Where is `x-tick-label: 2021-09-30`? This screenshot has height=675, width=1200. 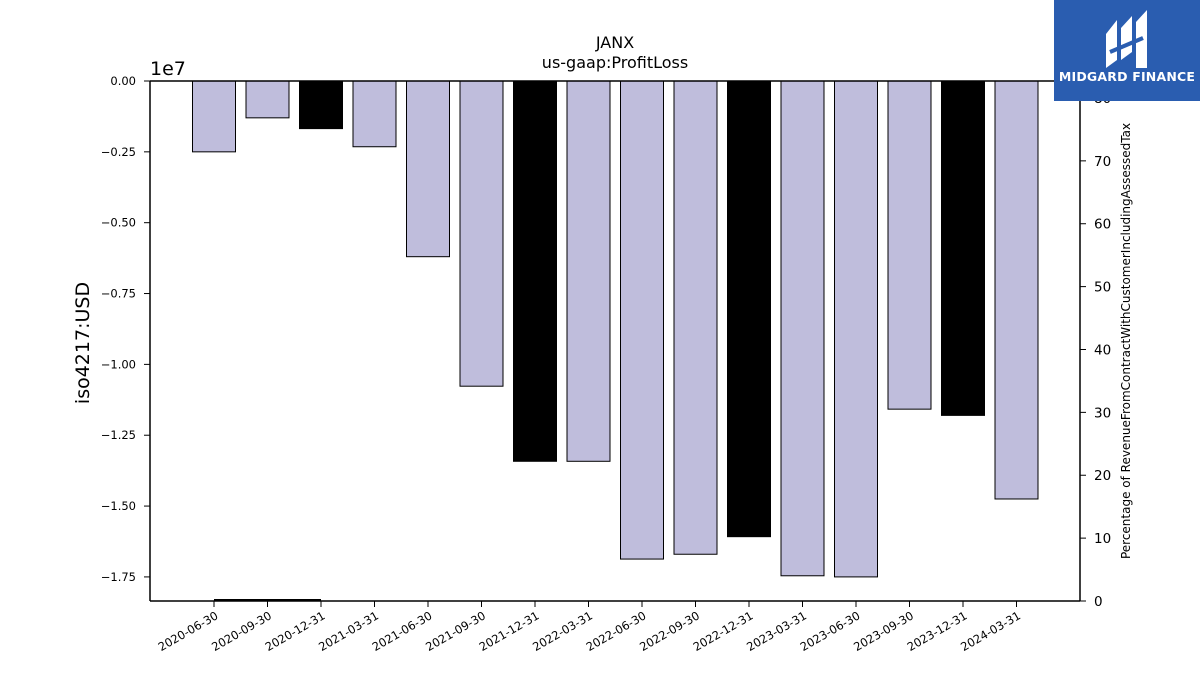 x-tick-label: 2021-09-30 is located at coordinates (455, 631).